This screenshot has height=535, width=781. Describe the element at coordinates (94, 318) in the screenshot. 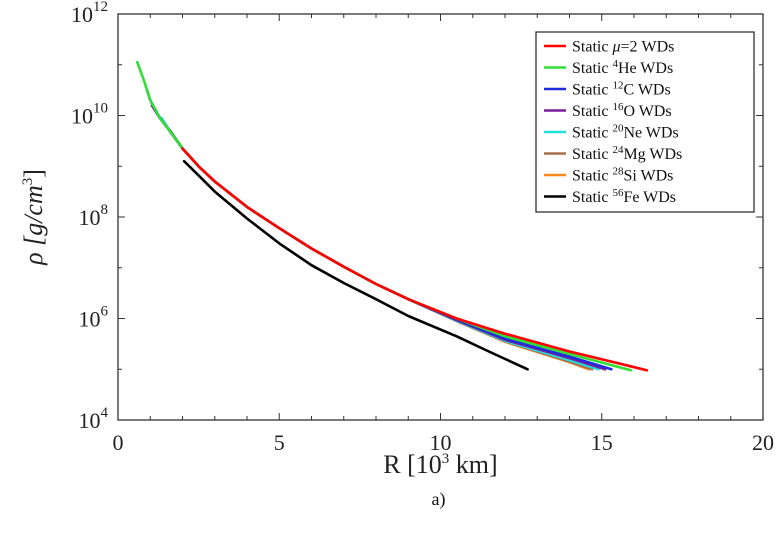

I see `y-tick-label: 10⁶` at that location.